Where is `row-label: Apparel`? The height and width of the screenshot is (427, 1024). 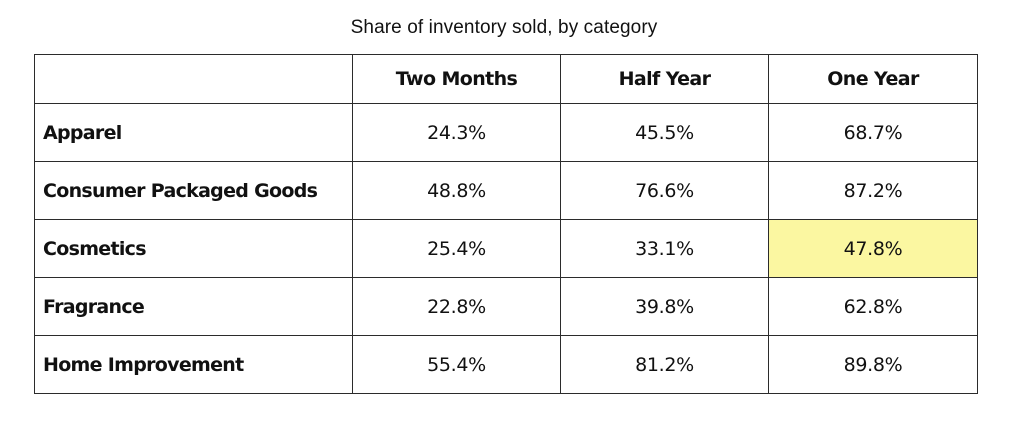 row-label: Apparel is located at coordinates (193, 132).